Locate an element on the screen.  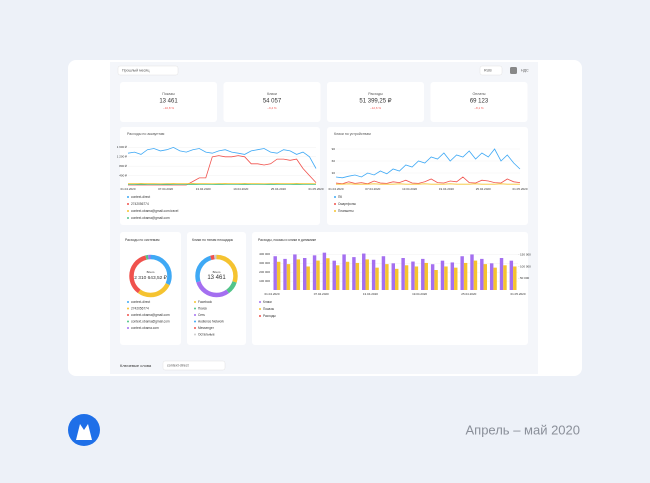
kpi-title: Показы is located at coordinates (168, 94).